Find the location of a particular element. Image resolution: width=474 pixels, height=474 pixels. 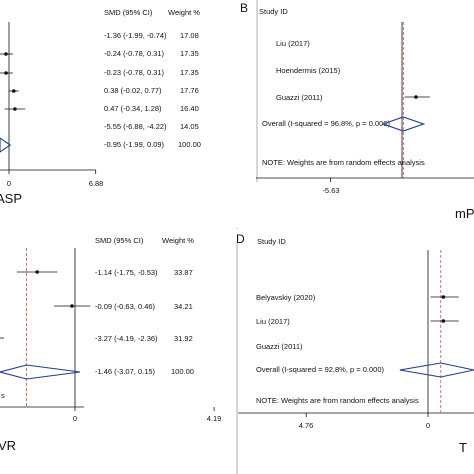

panel-c-ci-row-1: -1.14 (-1.75, -0.53) is located at coordinates (126, 272).